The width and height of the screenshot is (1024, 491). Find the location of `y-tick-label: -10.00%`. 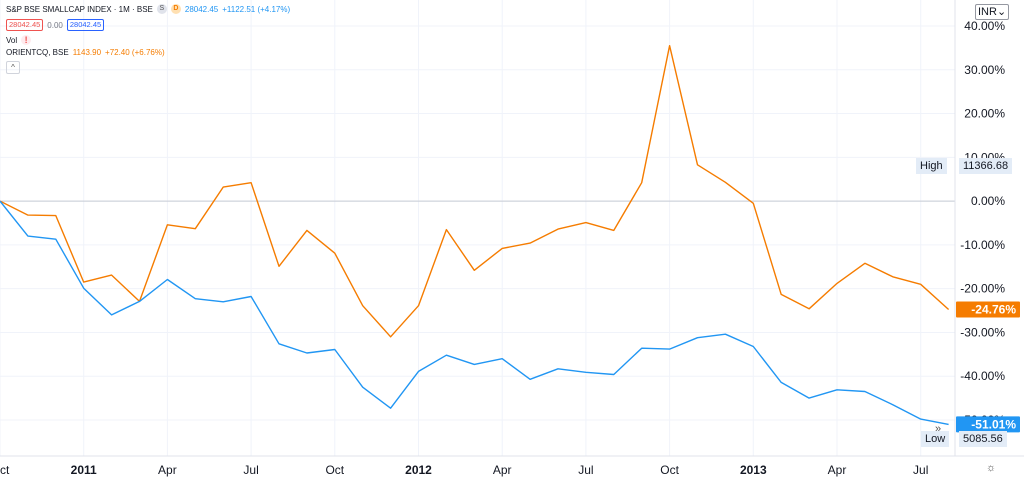

y-tick-label: -10.00% is located at coordinates (982, 245).